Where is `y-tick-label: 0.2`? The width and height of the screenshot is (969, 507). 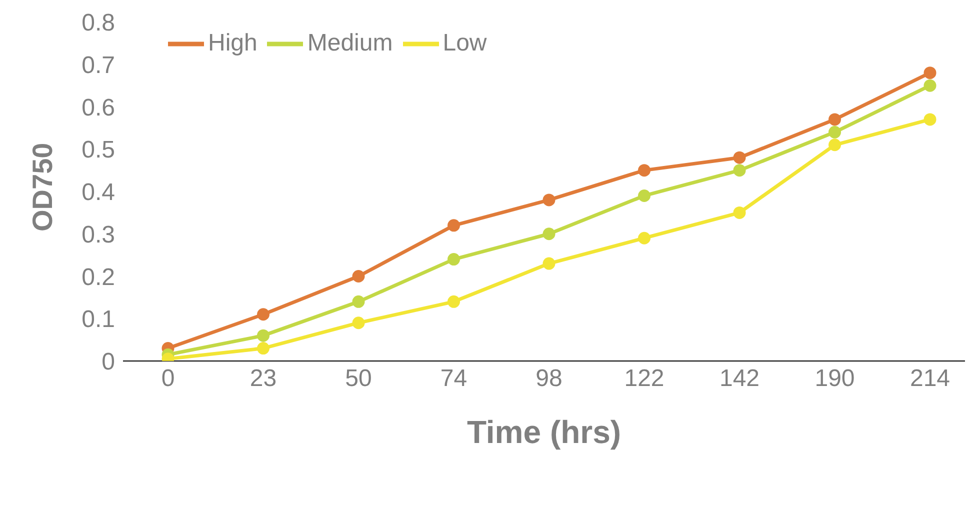 y-tick-label: 0.2 is located at coordinates (98, 277).